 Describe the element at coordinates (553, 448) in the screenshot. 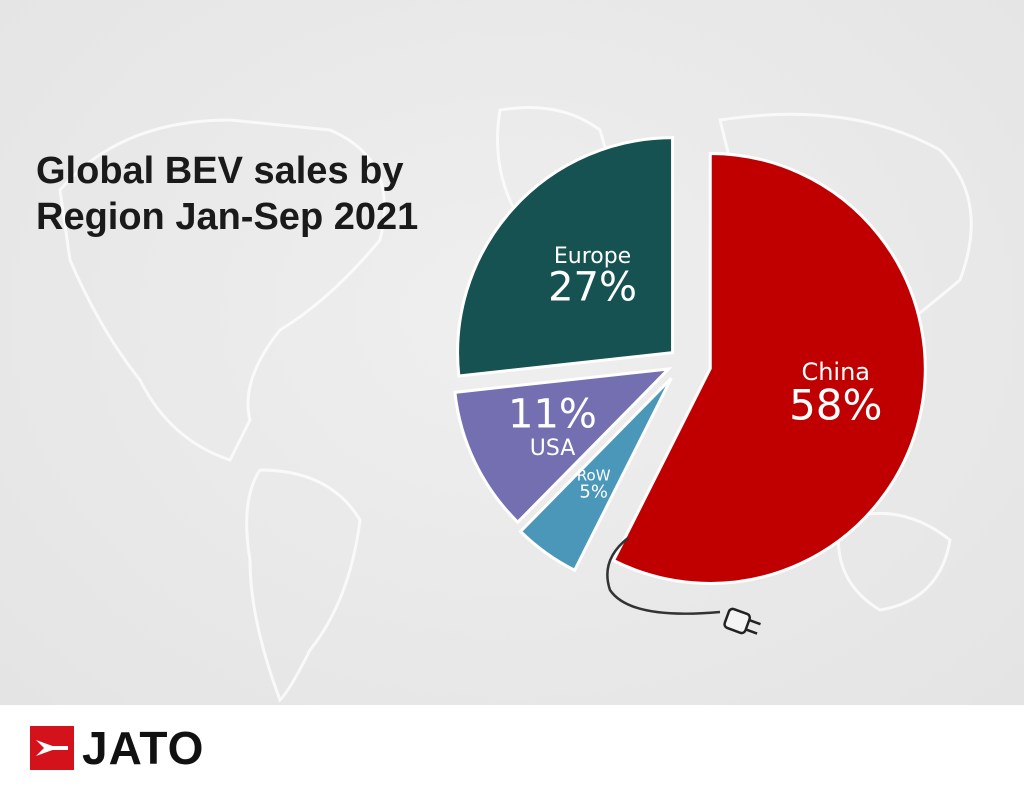

I see `slice-name: USA` at that location.